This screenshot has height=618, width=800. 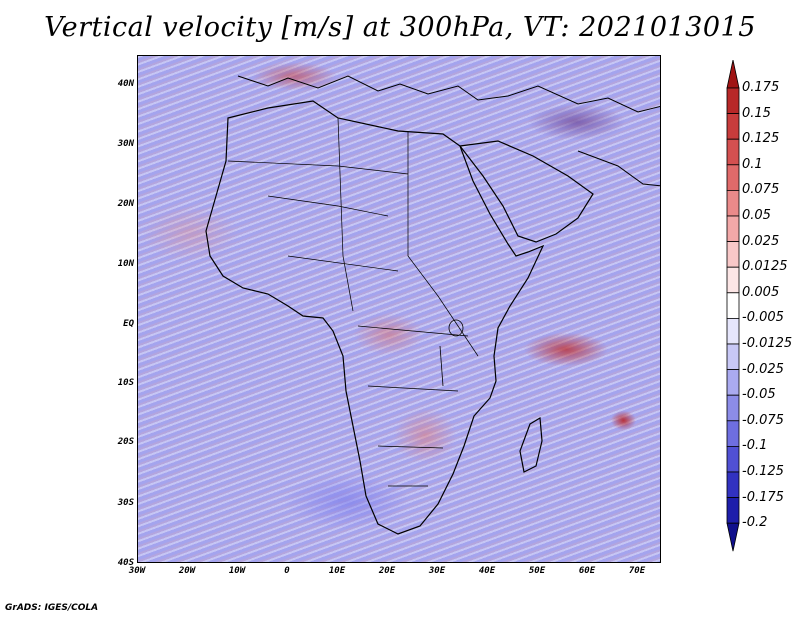 What do you see at coordinates (526, 191) in the screenshot?
I see `arabia-coastline` at bounding box center [526, 191].